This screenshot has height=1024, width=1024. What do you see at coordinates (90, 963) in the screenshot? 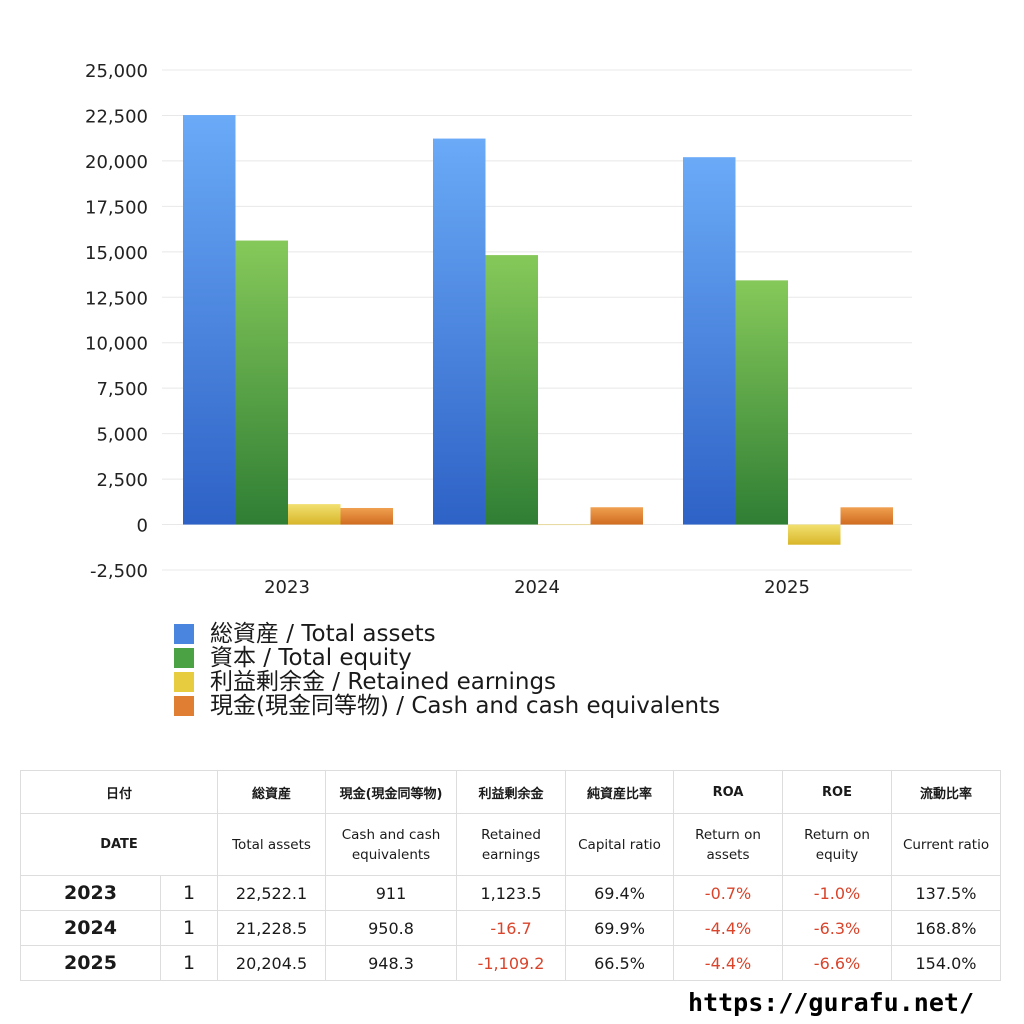
I see `cell-year: 2025` at bounding box center [90, 963].